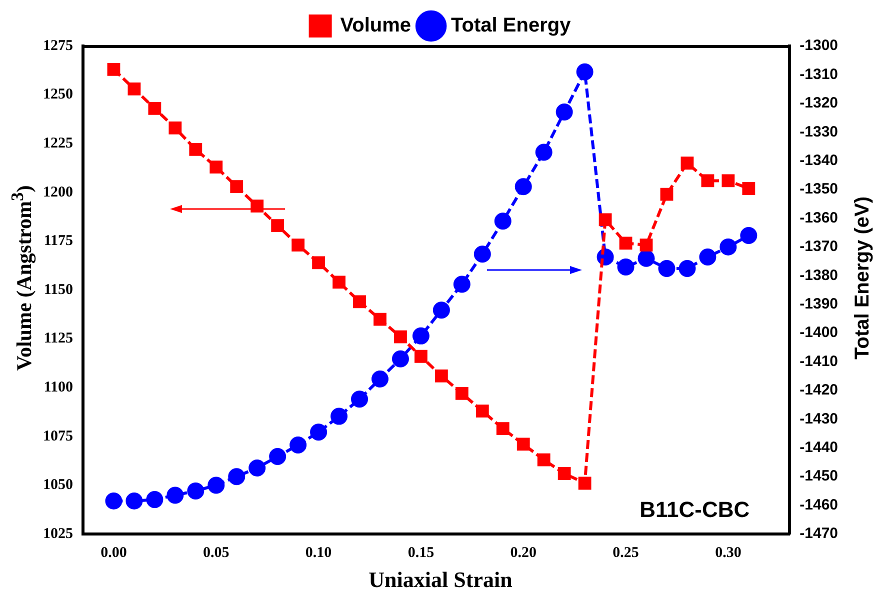  Describe the element at coordinates (58, 485) in the screenshot. I see `y-tick-label: 1050` at that location.